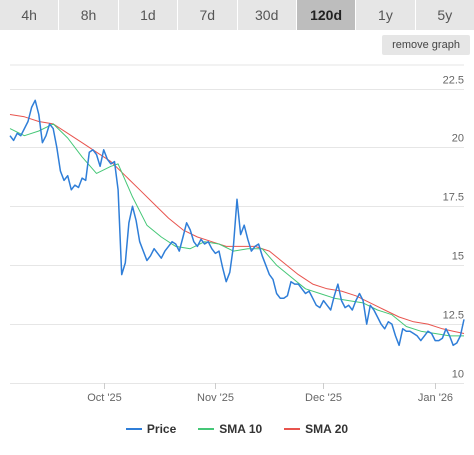 This screenshot has height=455, width=474. Describe the element at coordinates (386, 15) in the screenshot. I see `tab-1y: 1y` at that location.